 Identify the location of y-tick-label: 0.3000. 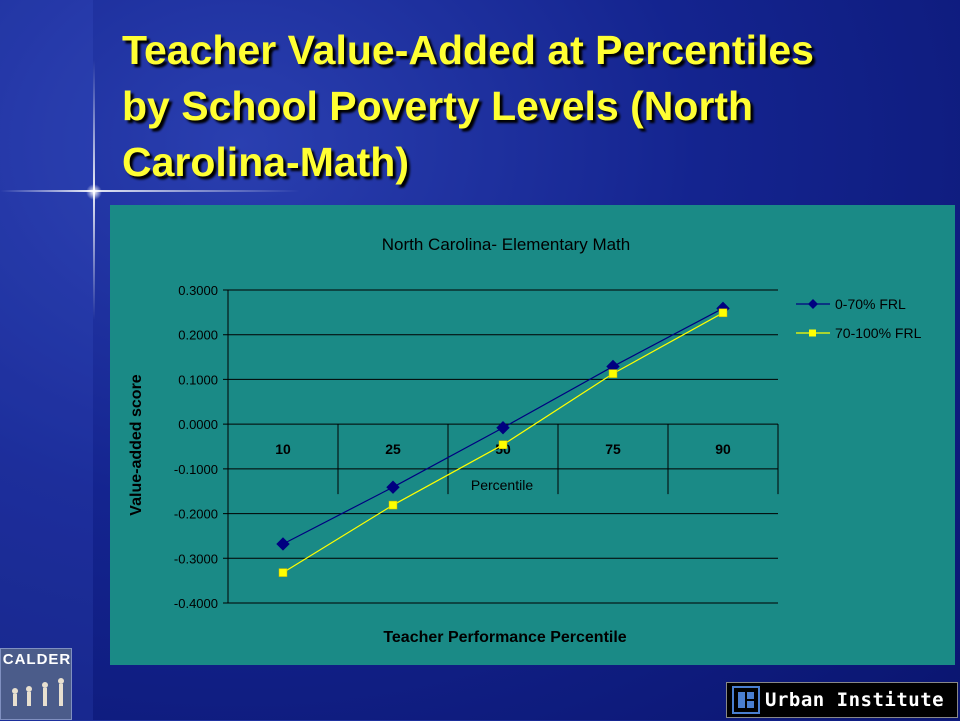
(198, 290).